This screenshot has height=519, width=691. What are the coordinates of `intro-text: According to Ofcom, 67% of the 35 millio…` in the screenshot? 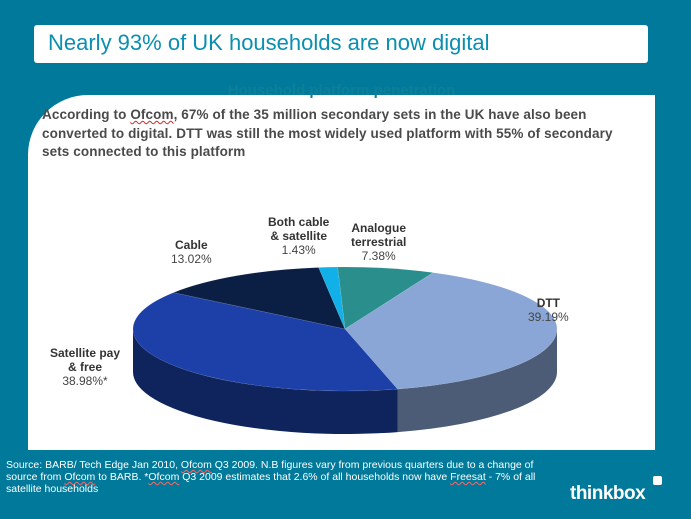 It's located at (342, 134).